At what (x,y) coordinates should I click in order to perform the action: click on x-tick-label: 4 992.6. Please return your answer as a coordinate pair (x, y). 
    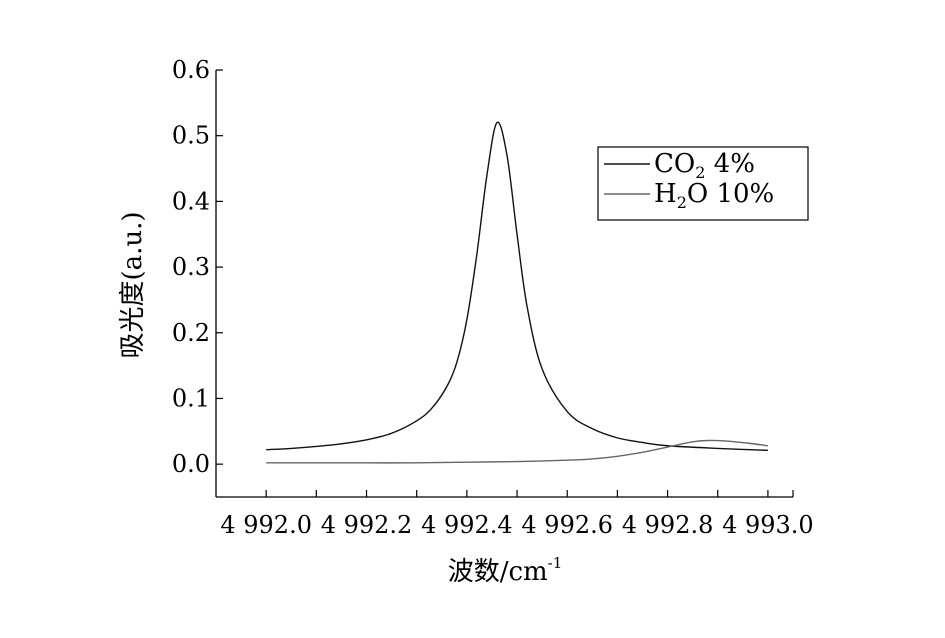
    Looking at the image, I should click on (567, 525).